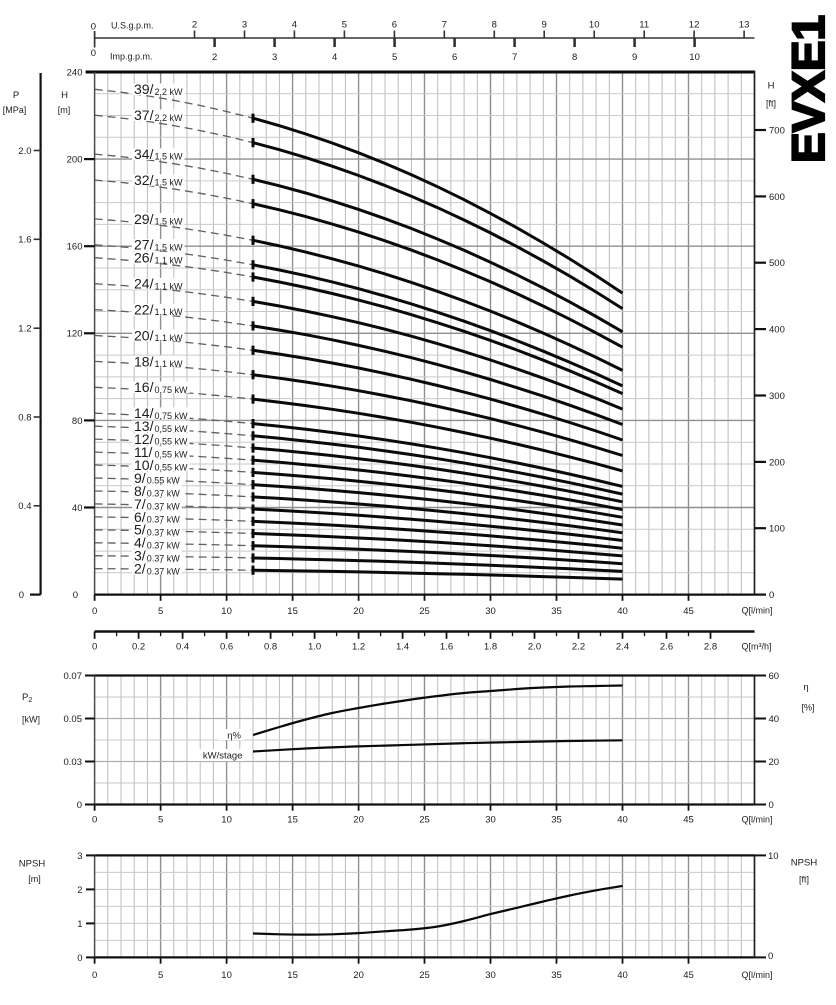 The width and height of the screenshot is (836, 1005). Describe the element at coordinates (79, 924) in the screenshot. I see `svg-text: 1` at that location.